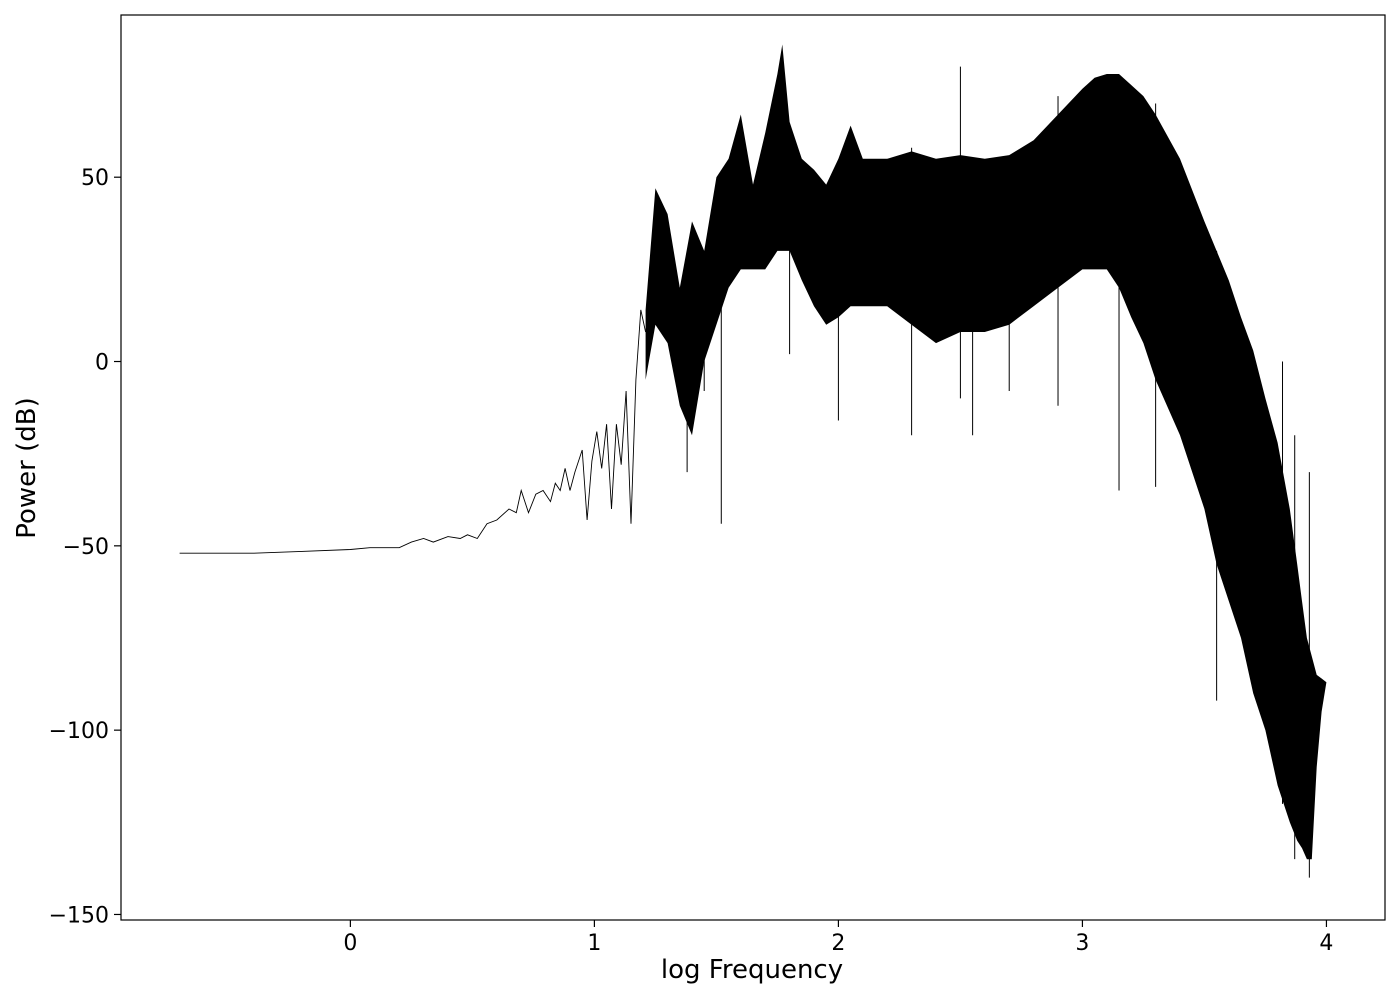  I want to click on x-axis-ticks: 0 1 2 3 4, so click(838, 938).